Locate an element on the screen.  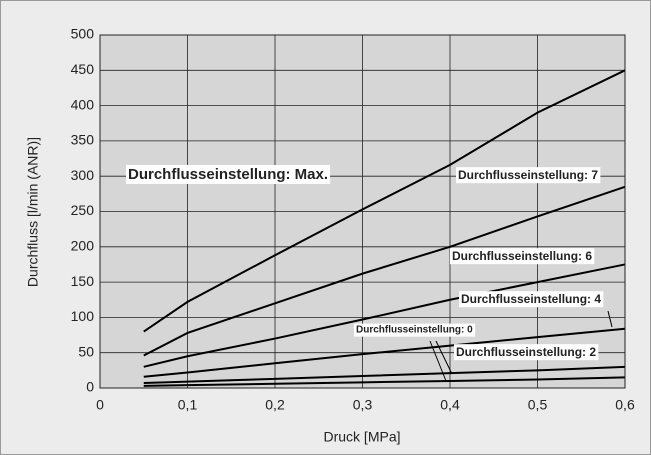
series-label: Durchflusseinstellung: Max. is located at coordinates (228, 174).